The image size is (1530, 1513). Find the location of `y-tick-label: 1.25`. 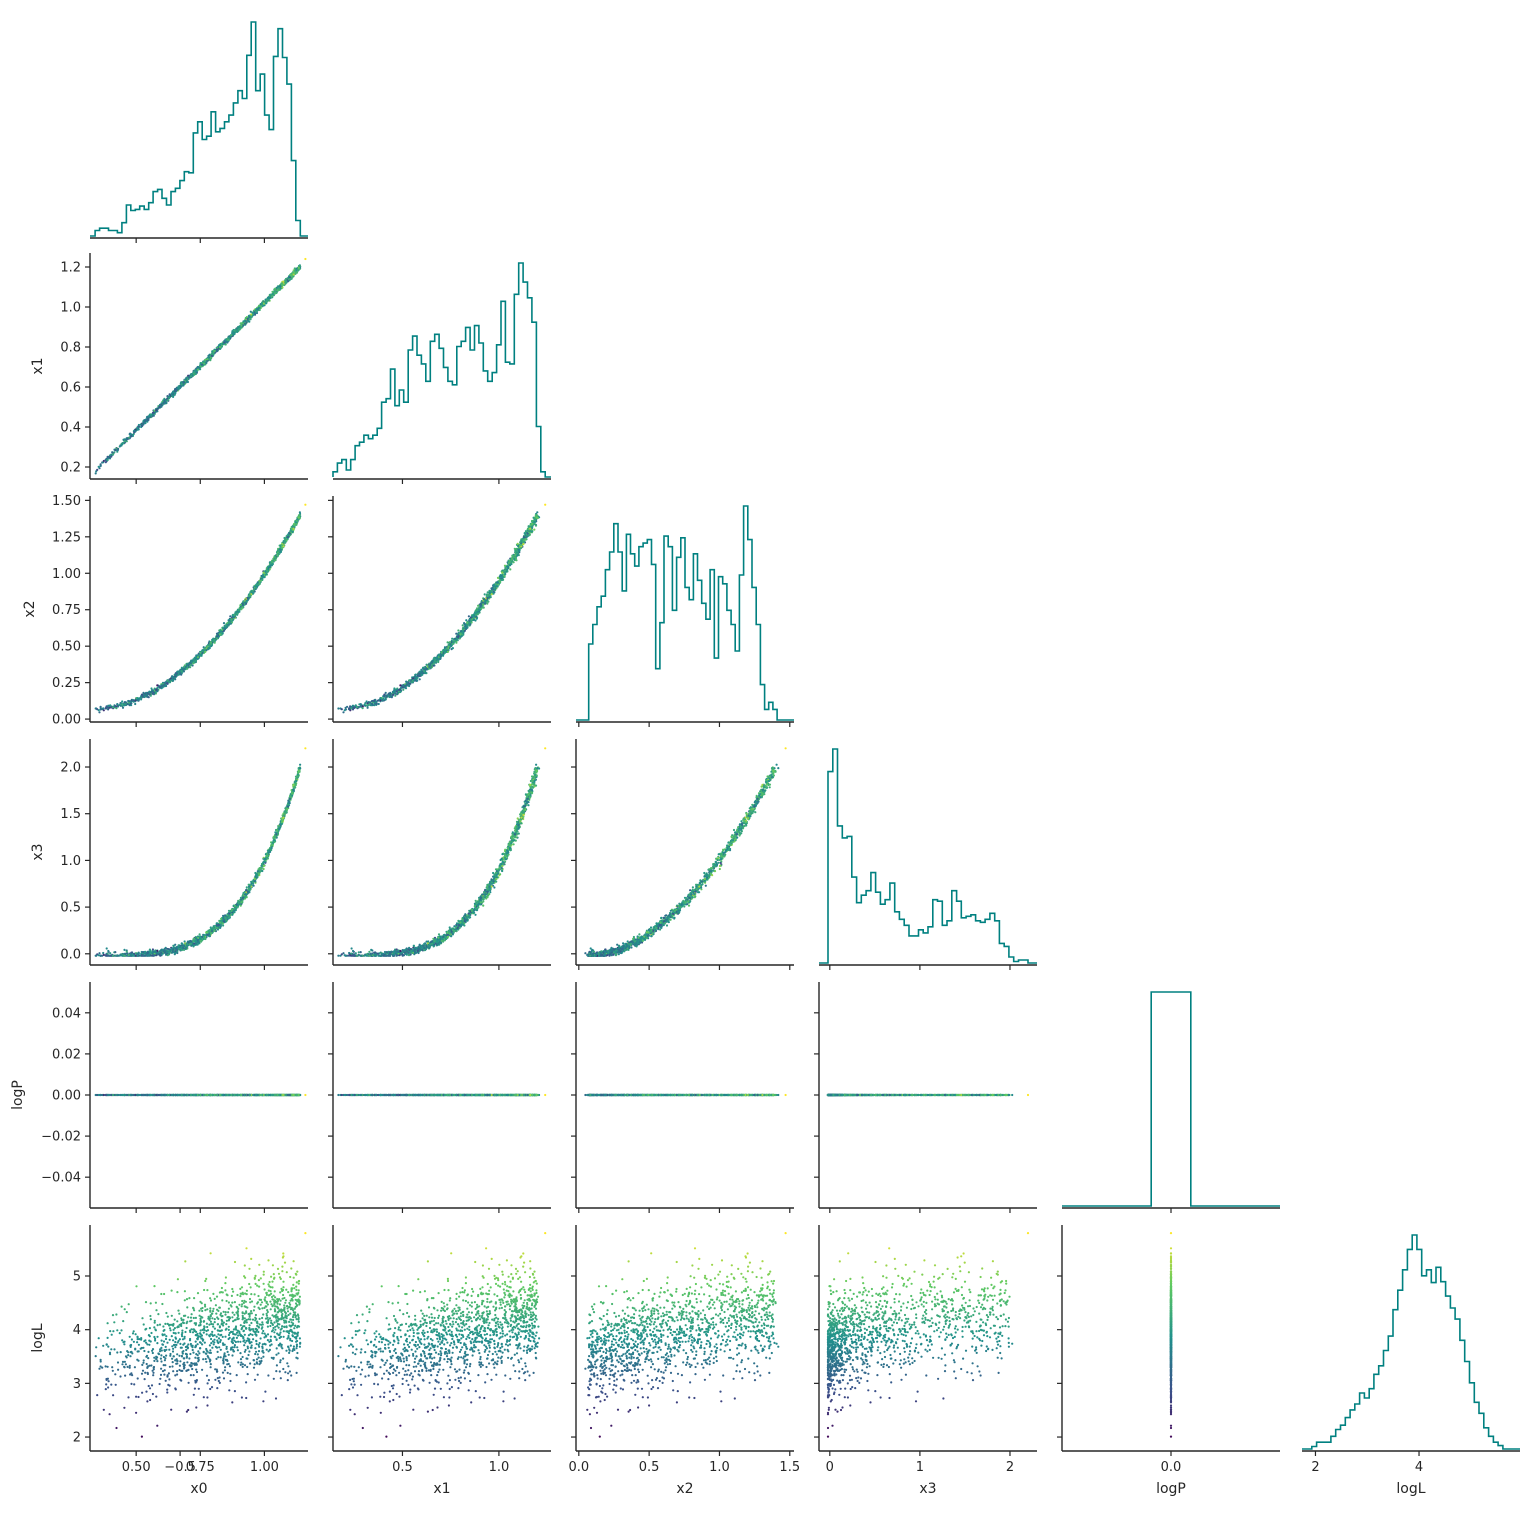

y-tick-label: 1.25 is located at coordinates (66, 537).